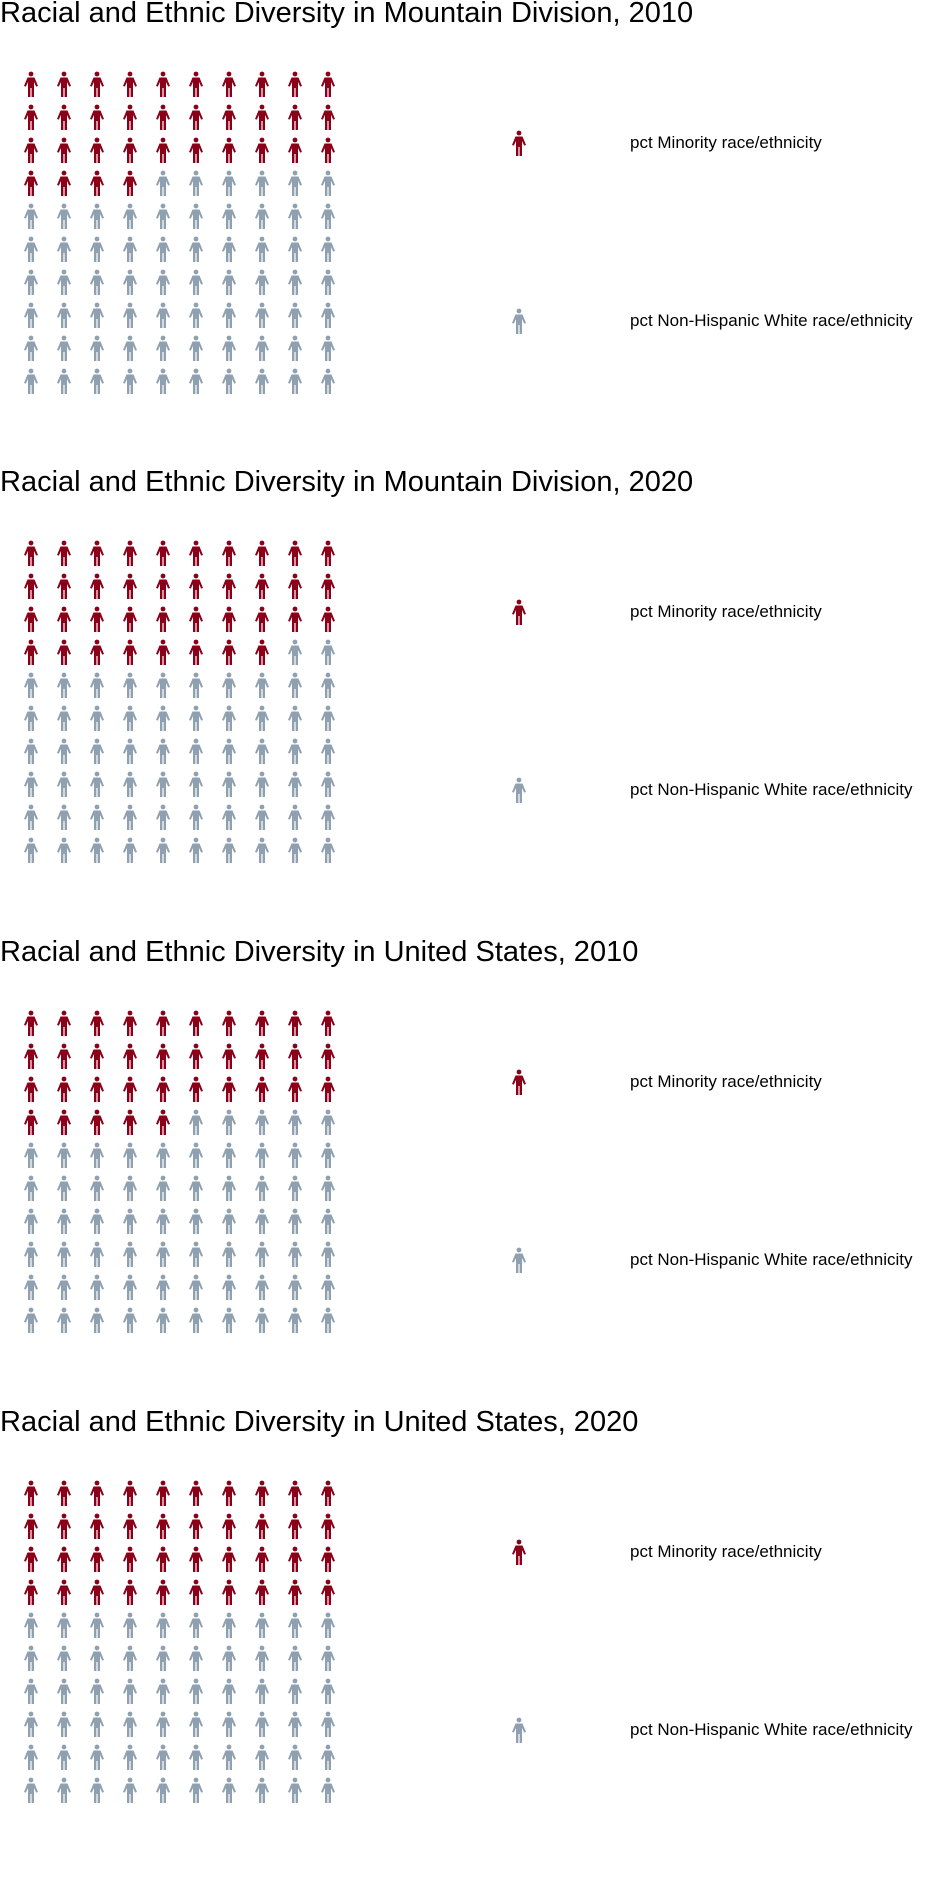 The height and width of the screenshot is (1878, 930). I want to click on legend-label-white: pct Non-Hispanic White race/ethnicity, so click(771, 320).